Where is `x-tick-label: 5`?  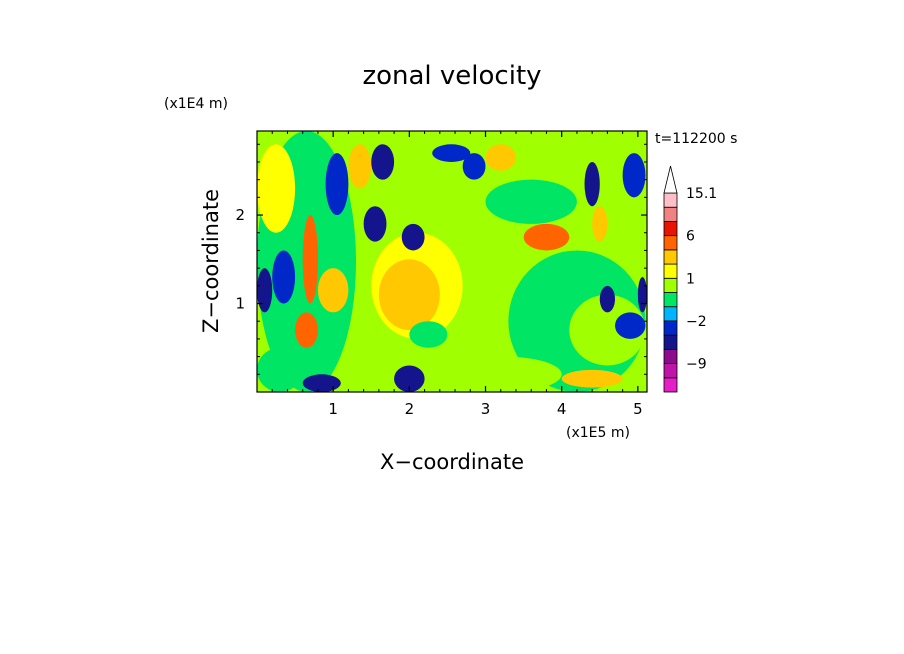
x-tick-label: 5 is located at coordinates (638, 409).